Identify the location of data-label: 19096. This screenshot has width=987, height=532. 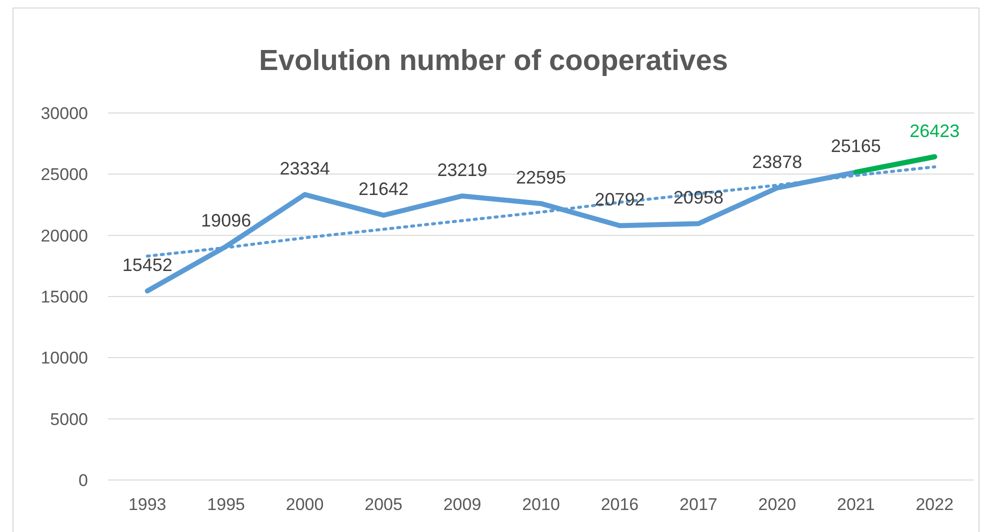
(226, 220).